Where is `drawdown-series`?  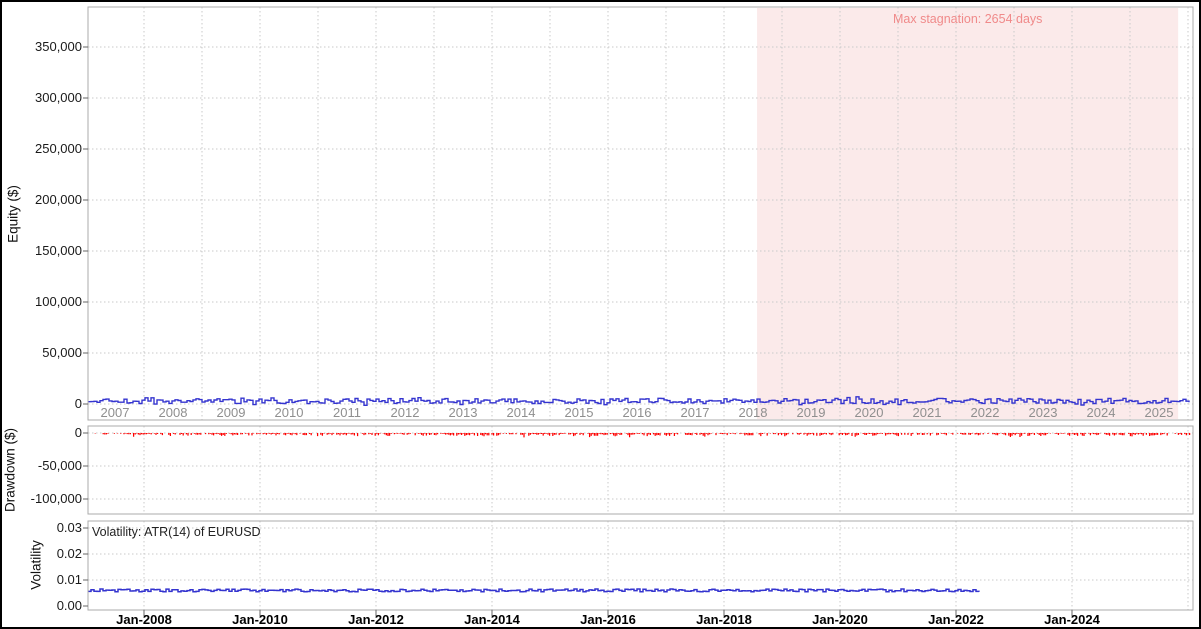
drawdown-series is located at coordinates (642, 435).